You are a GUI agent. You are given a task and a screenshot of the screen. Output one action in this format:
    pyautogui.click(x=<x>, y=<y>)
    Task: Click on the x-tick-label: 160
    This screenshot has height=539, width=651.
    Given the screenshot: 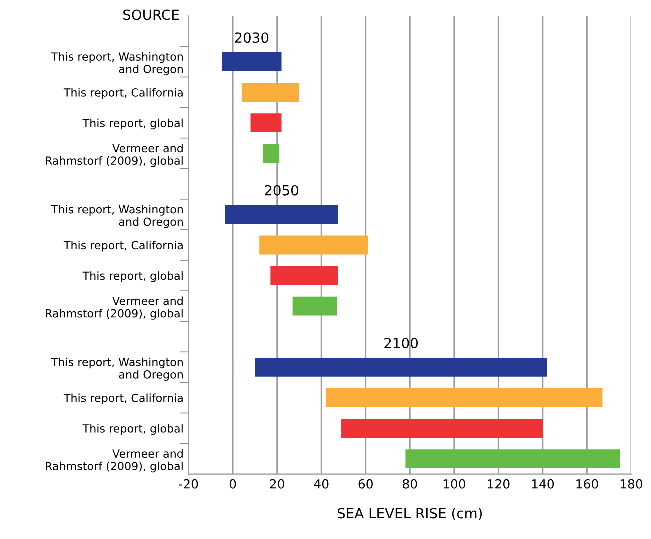 What is the action you would take?
    pyautogui.click(x=587, y=484)
    